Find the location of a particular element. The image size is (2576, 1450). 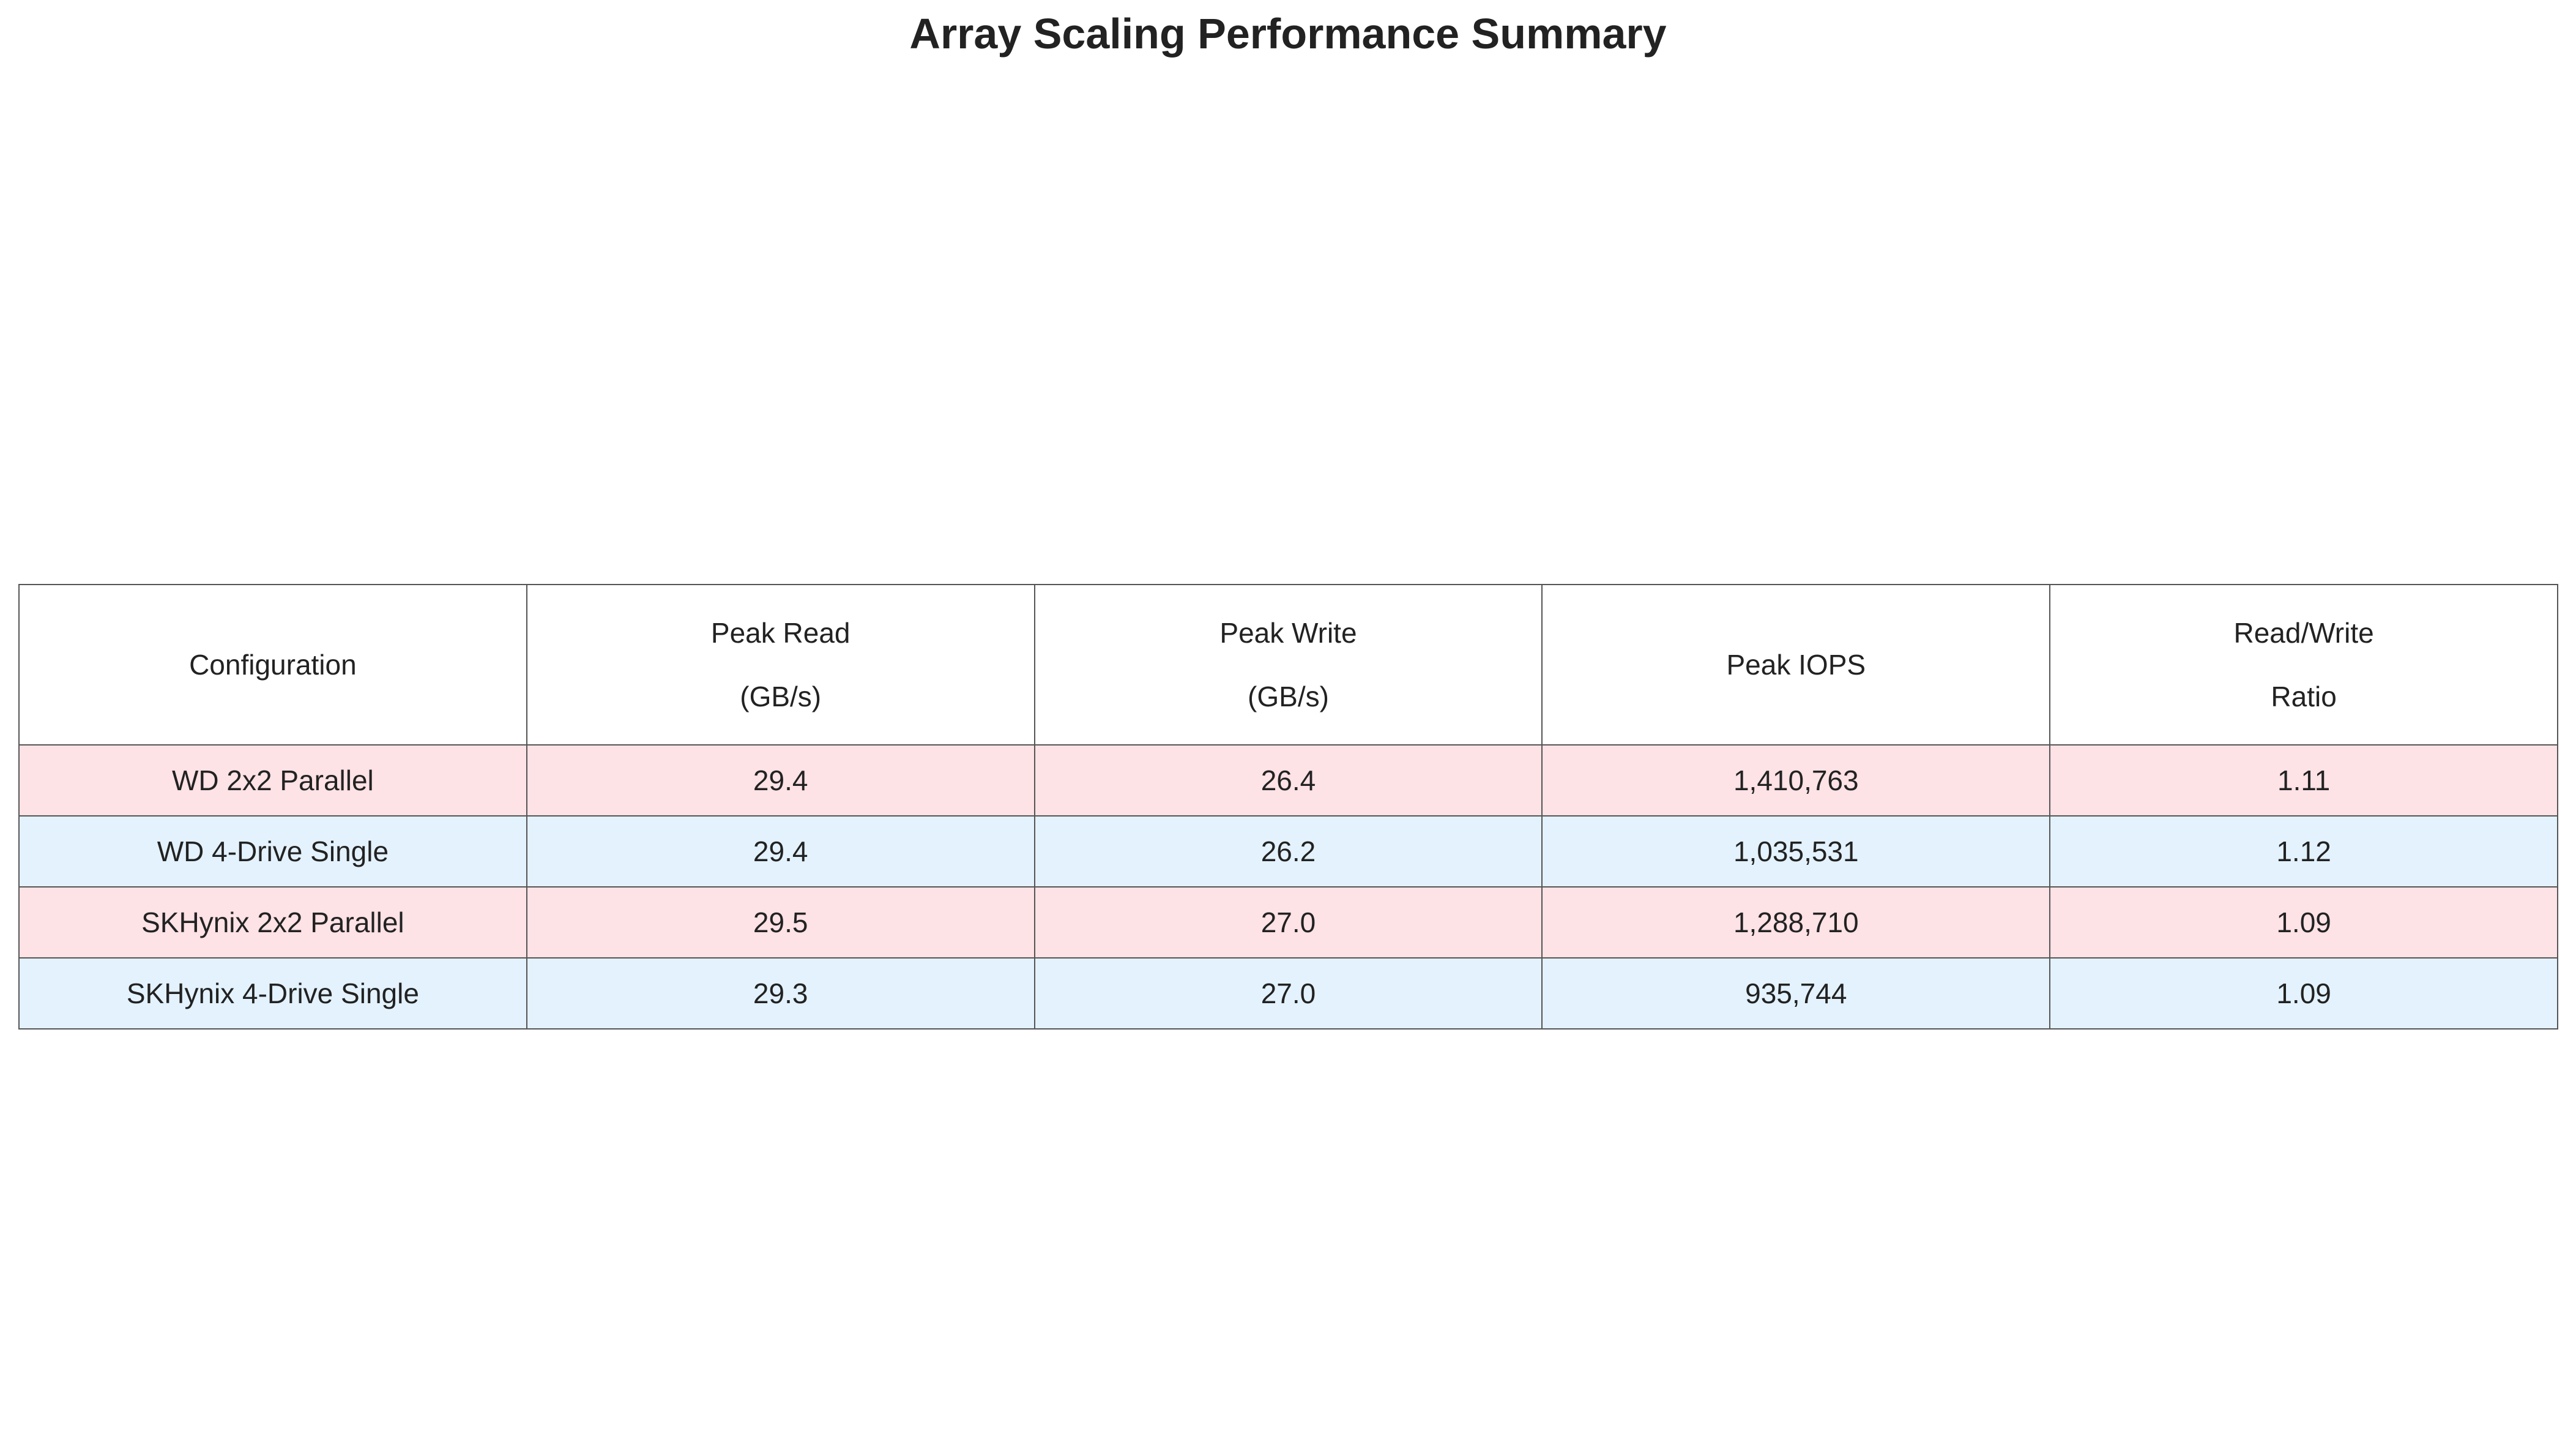

cell-configuration: SKHynix 4-Drive Single is located at coordinates (272, 993).